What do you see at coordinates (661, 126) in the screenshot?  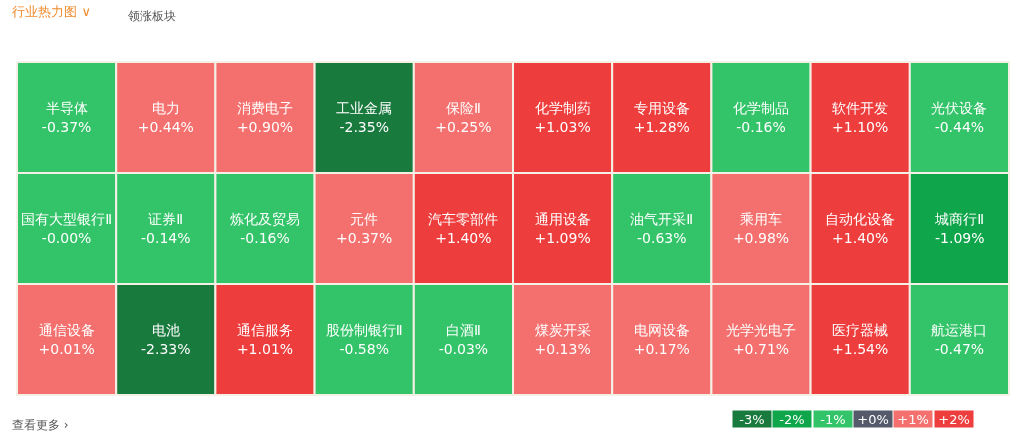 I see `data-label: +1.28%` at bounding box center [661, 126].